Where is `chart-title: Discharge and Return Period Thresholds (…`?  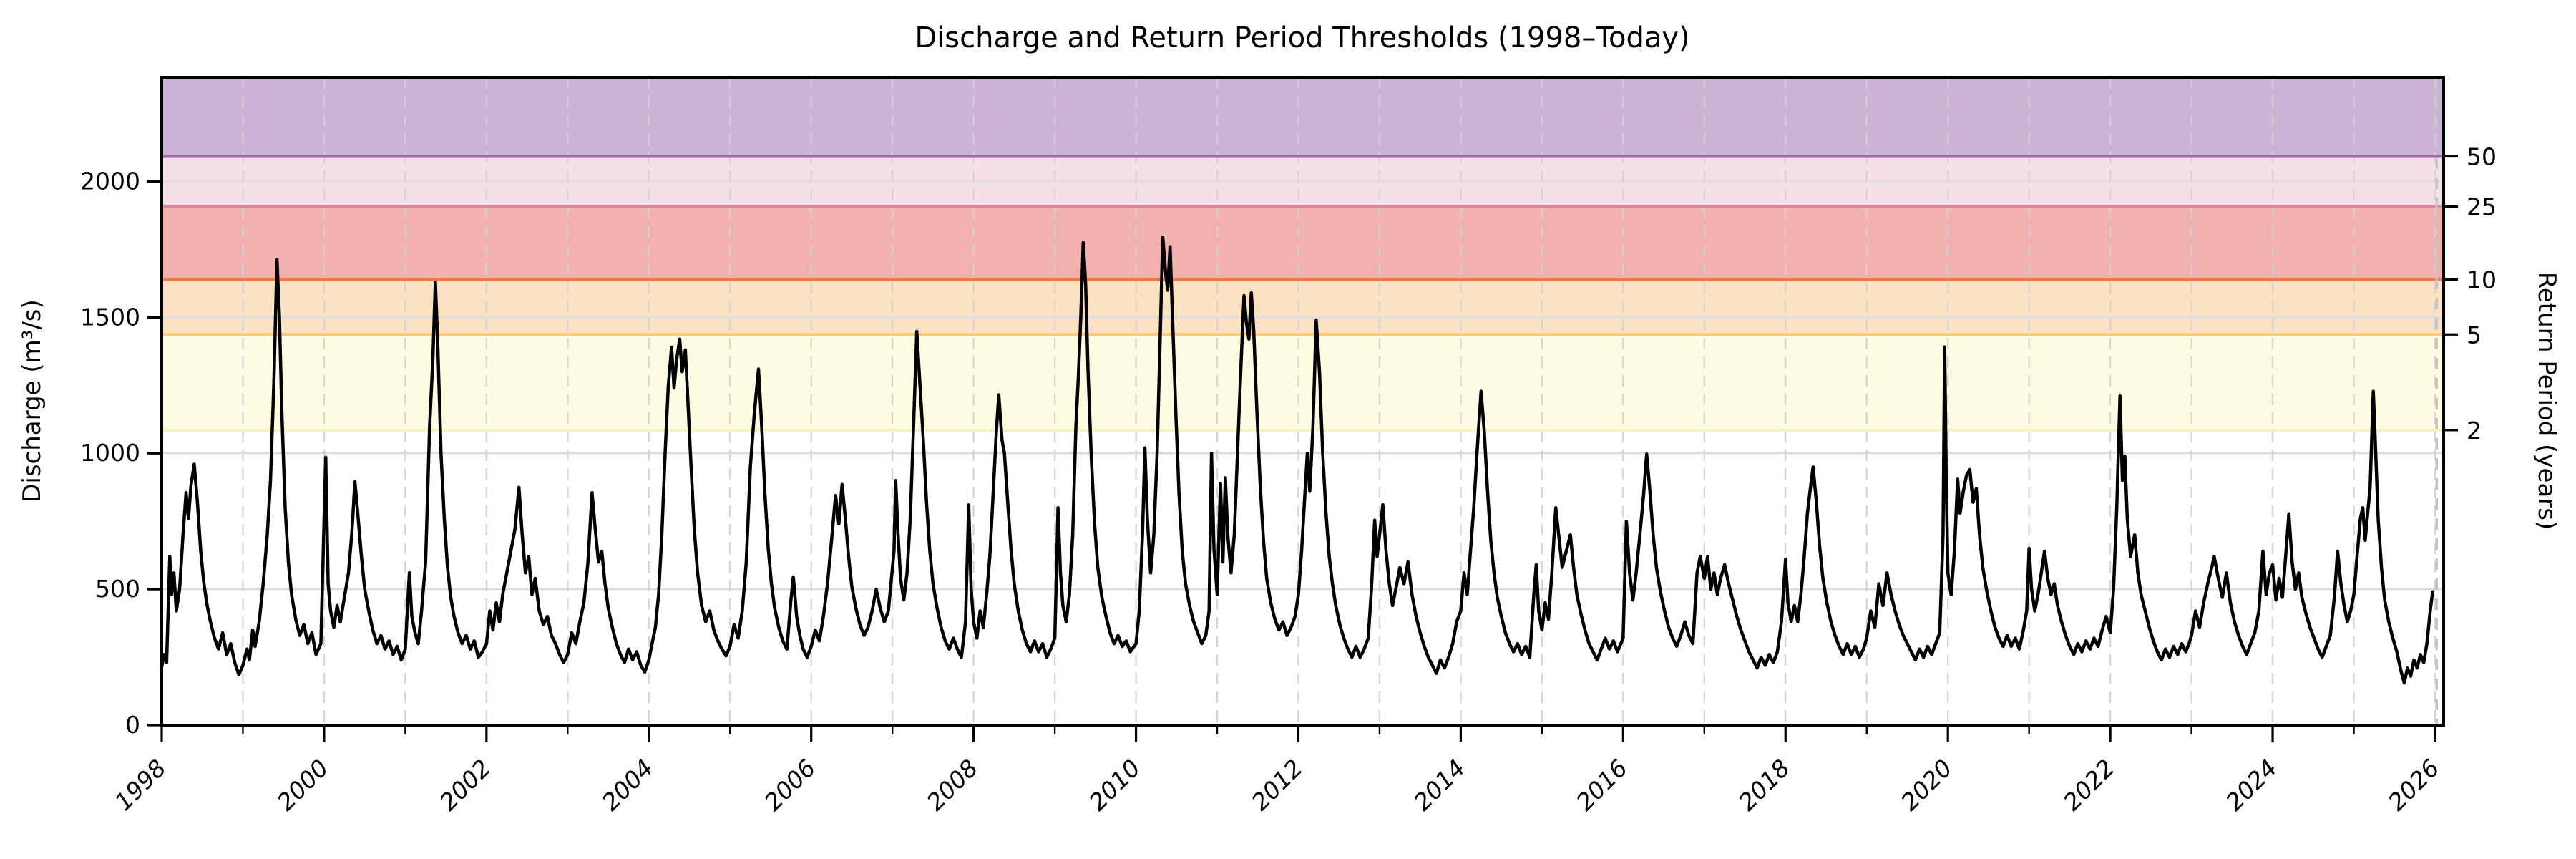 chart-title: Discharge and Return Period Thresholds (… is located at coordinates (1301, 37).